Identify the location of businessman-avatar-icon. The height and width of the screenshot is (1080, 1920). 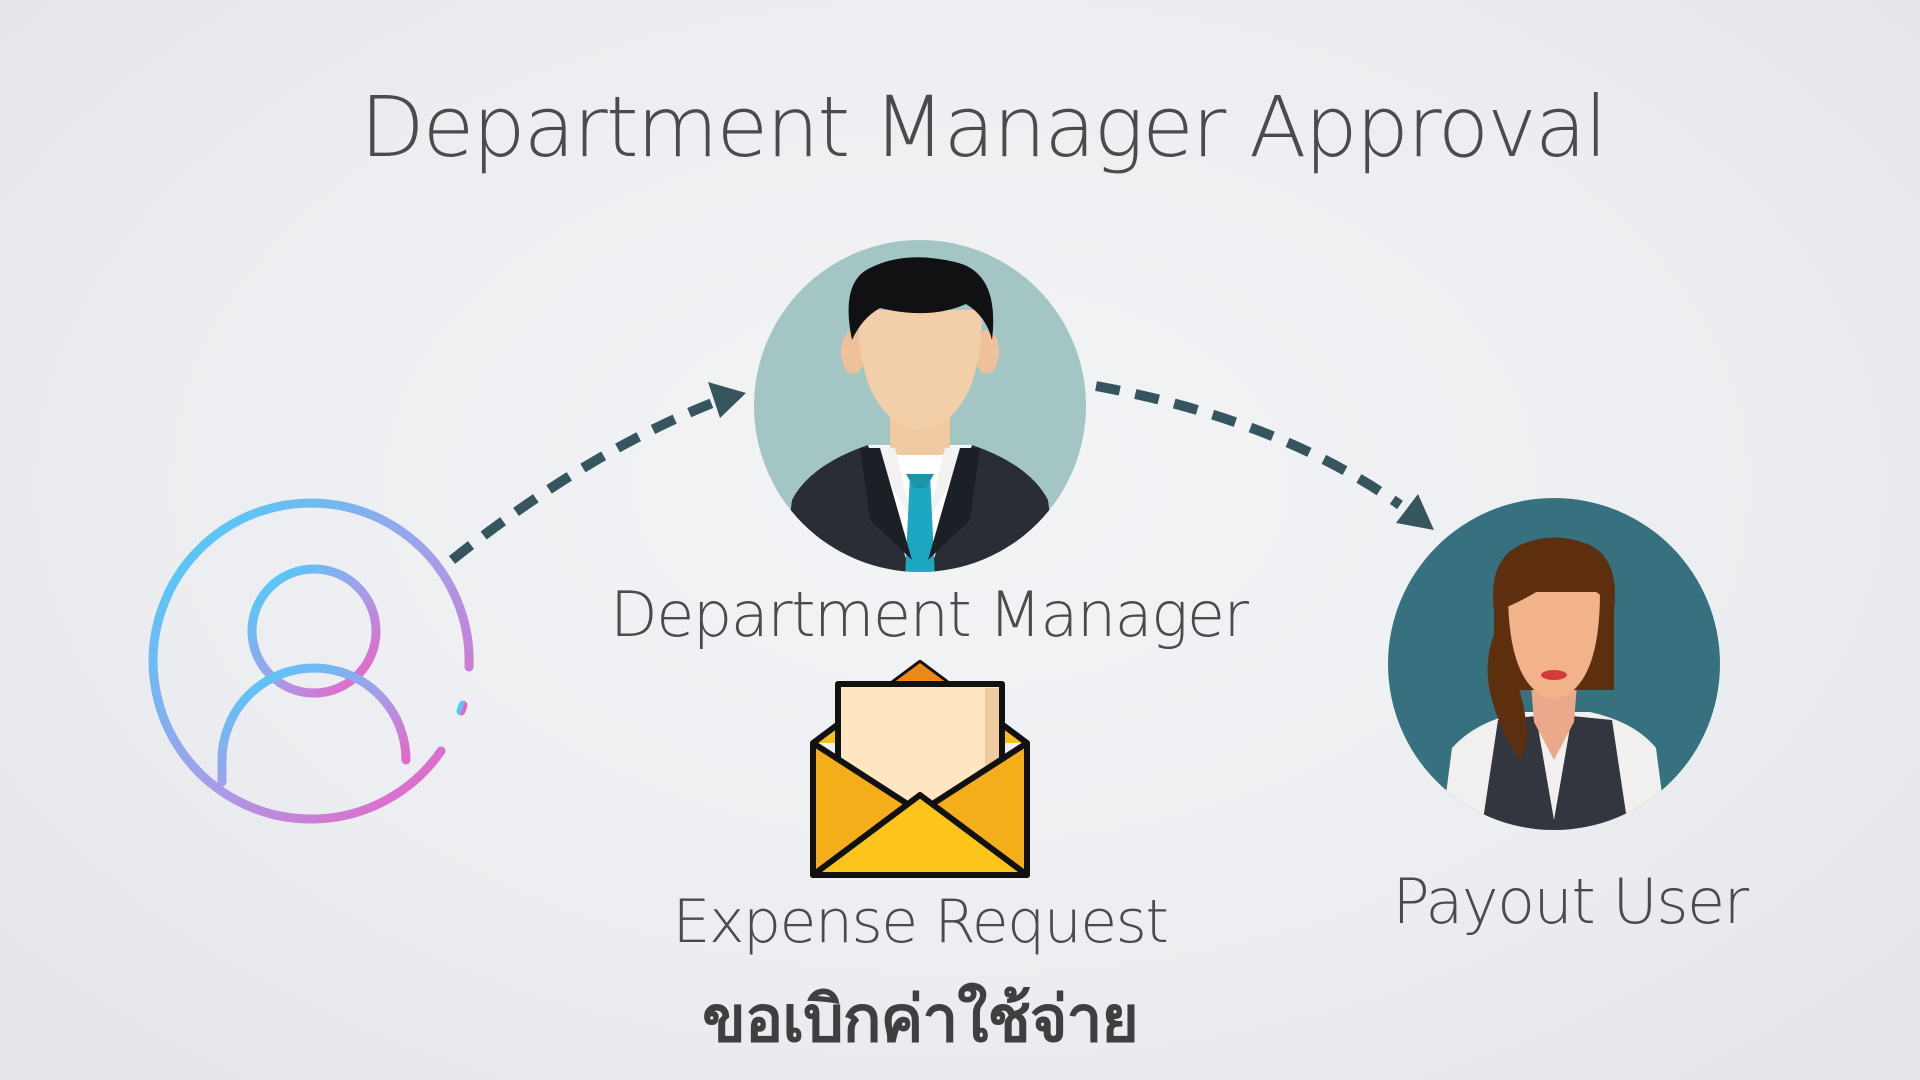
(920, 406).